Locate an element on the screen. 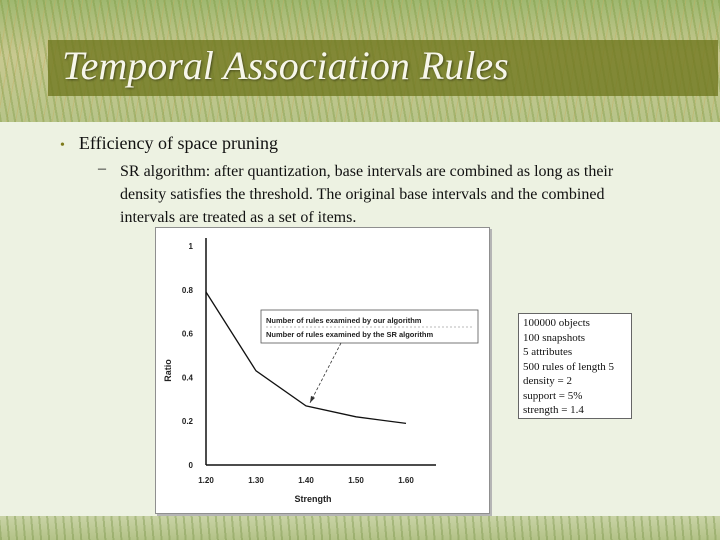 This screenshot has width=720, height=540. footer-band is located at coordinates (360, 528).